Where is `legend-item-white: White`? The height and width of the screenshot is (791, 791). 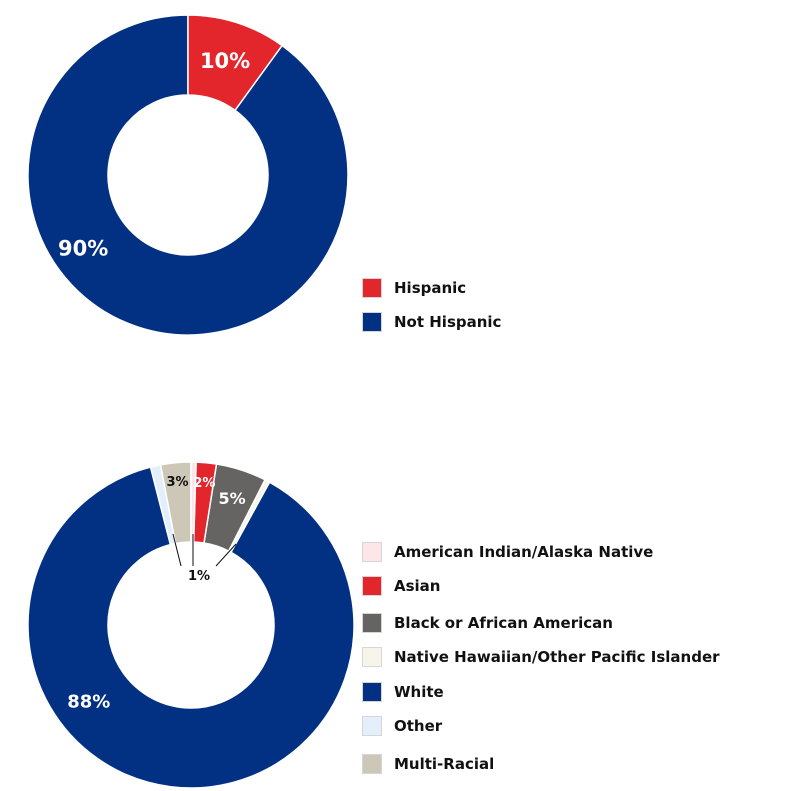
legend-item-white: White is located at coordinates (403, 692).